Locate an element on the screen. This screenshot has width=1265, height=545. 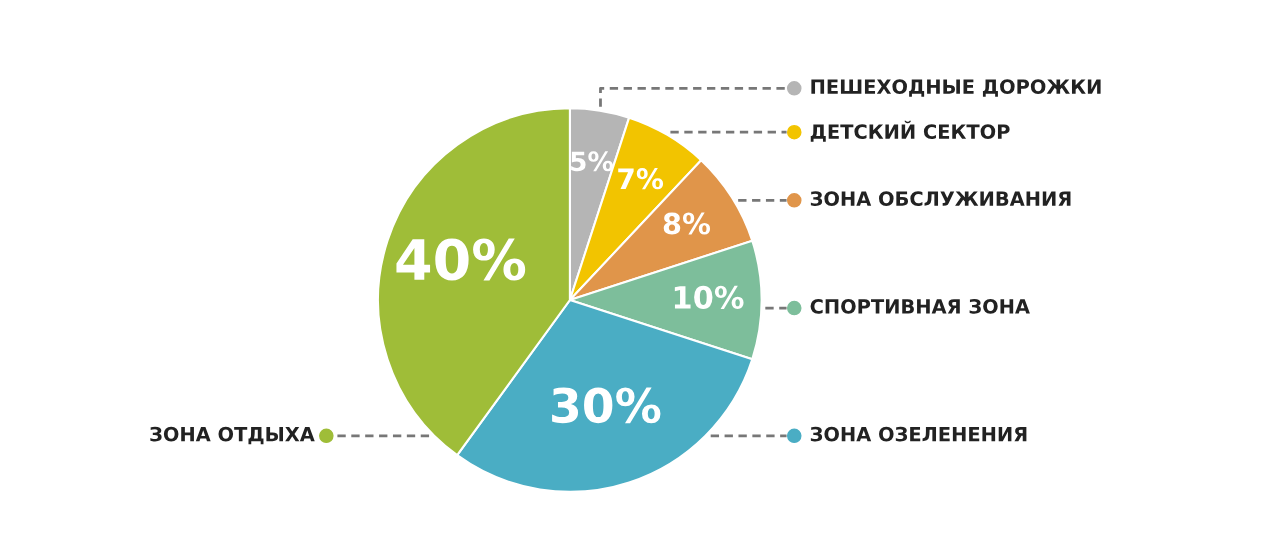
data-label: 5% is located at coordinates (592, 161).